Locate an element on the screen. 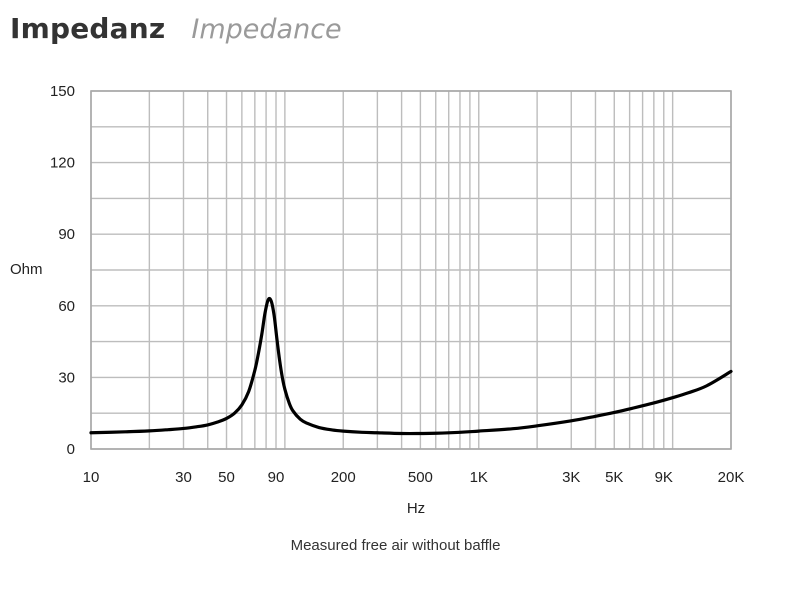  y-tick-label: 30 is located at coordinates (66, 377).